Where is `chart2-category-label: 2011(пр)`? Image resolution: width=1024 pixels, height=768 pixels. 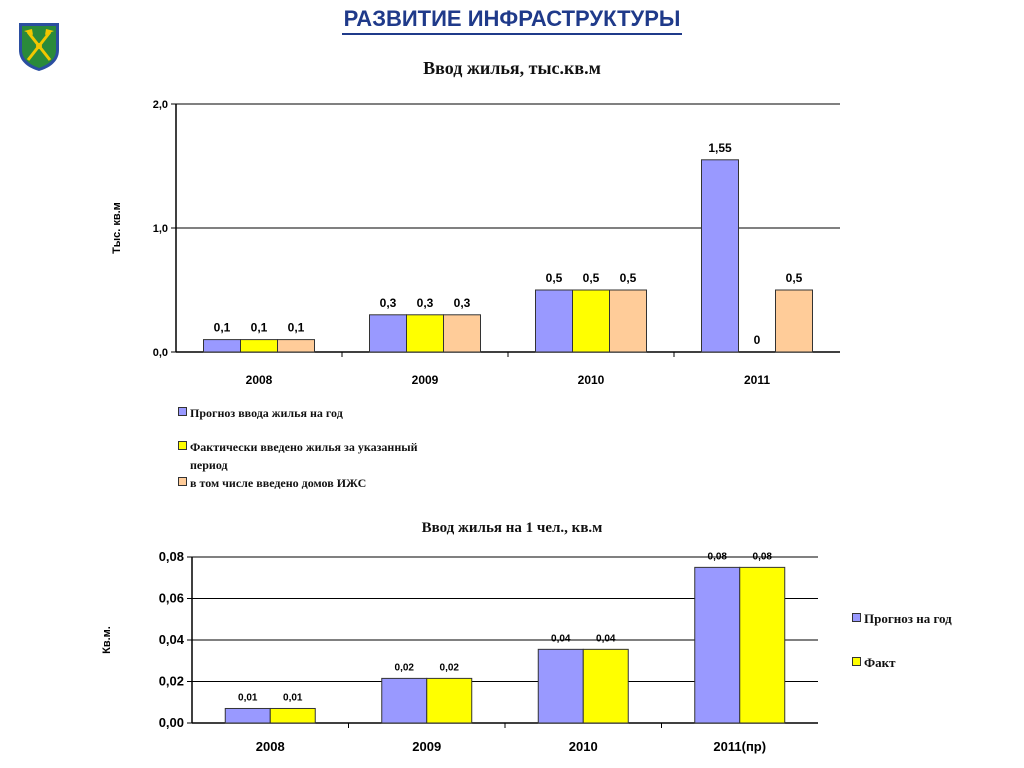 chart2-category-label: 2011(пр) is located at coordinates (739, 746).